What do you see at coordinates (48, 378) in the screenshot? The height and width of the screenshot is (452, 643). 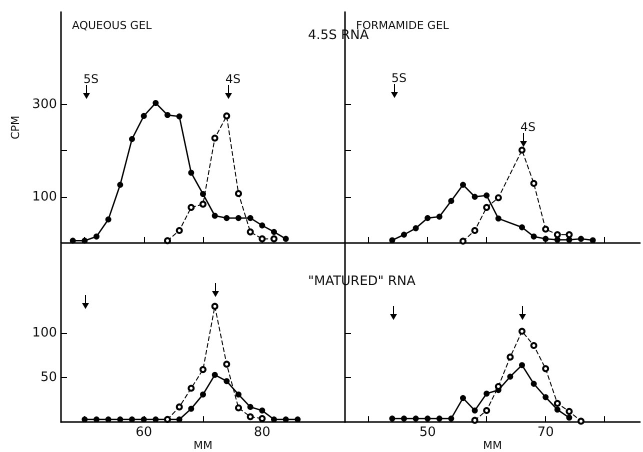 I see `y-tick-label: 50` at bounding box center [48, 378].